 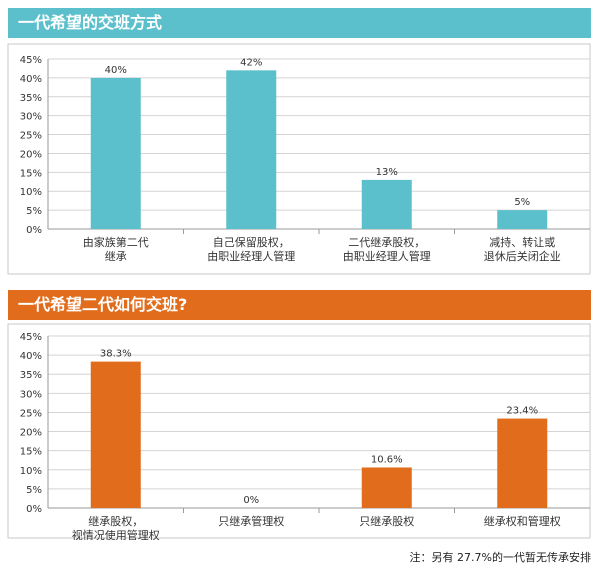 I want to click on chart-2-ytick-label: 30%, so click(x=31, y=394).